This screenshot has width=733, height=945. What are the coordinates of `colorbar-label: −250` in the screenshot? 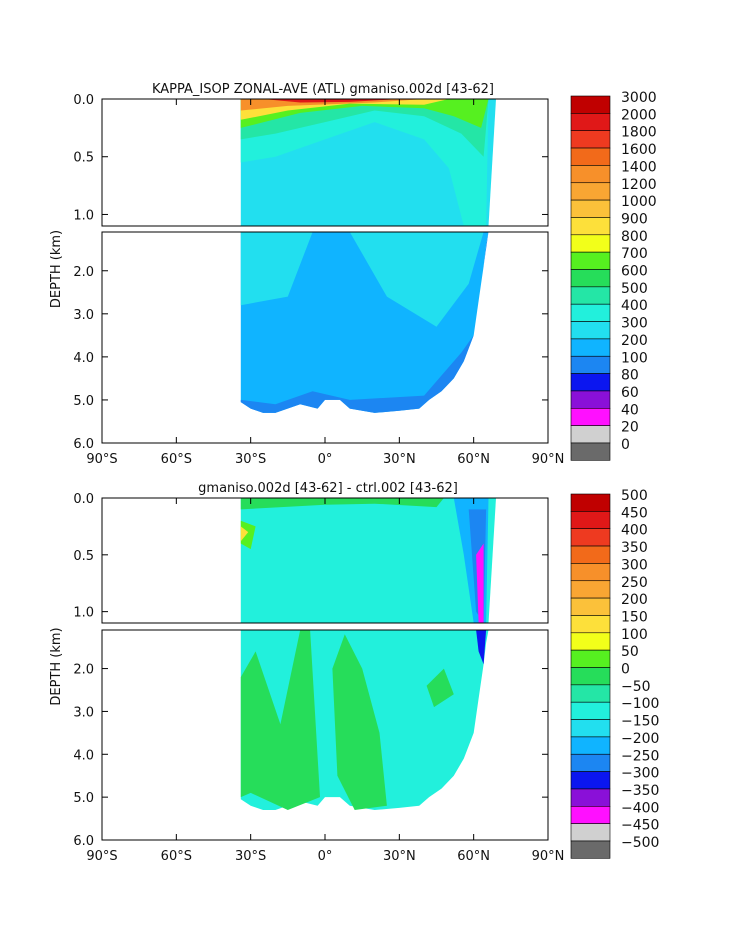 It's located at (640, 756).